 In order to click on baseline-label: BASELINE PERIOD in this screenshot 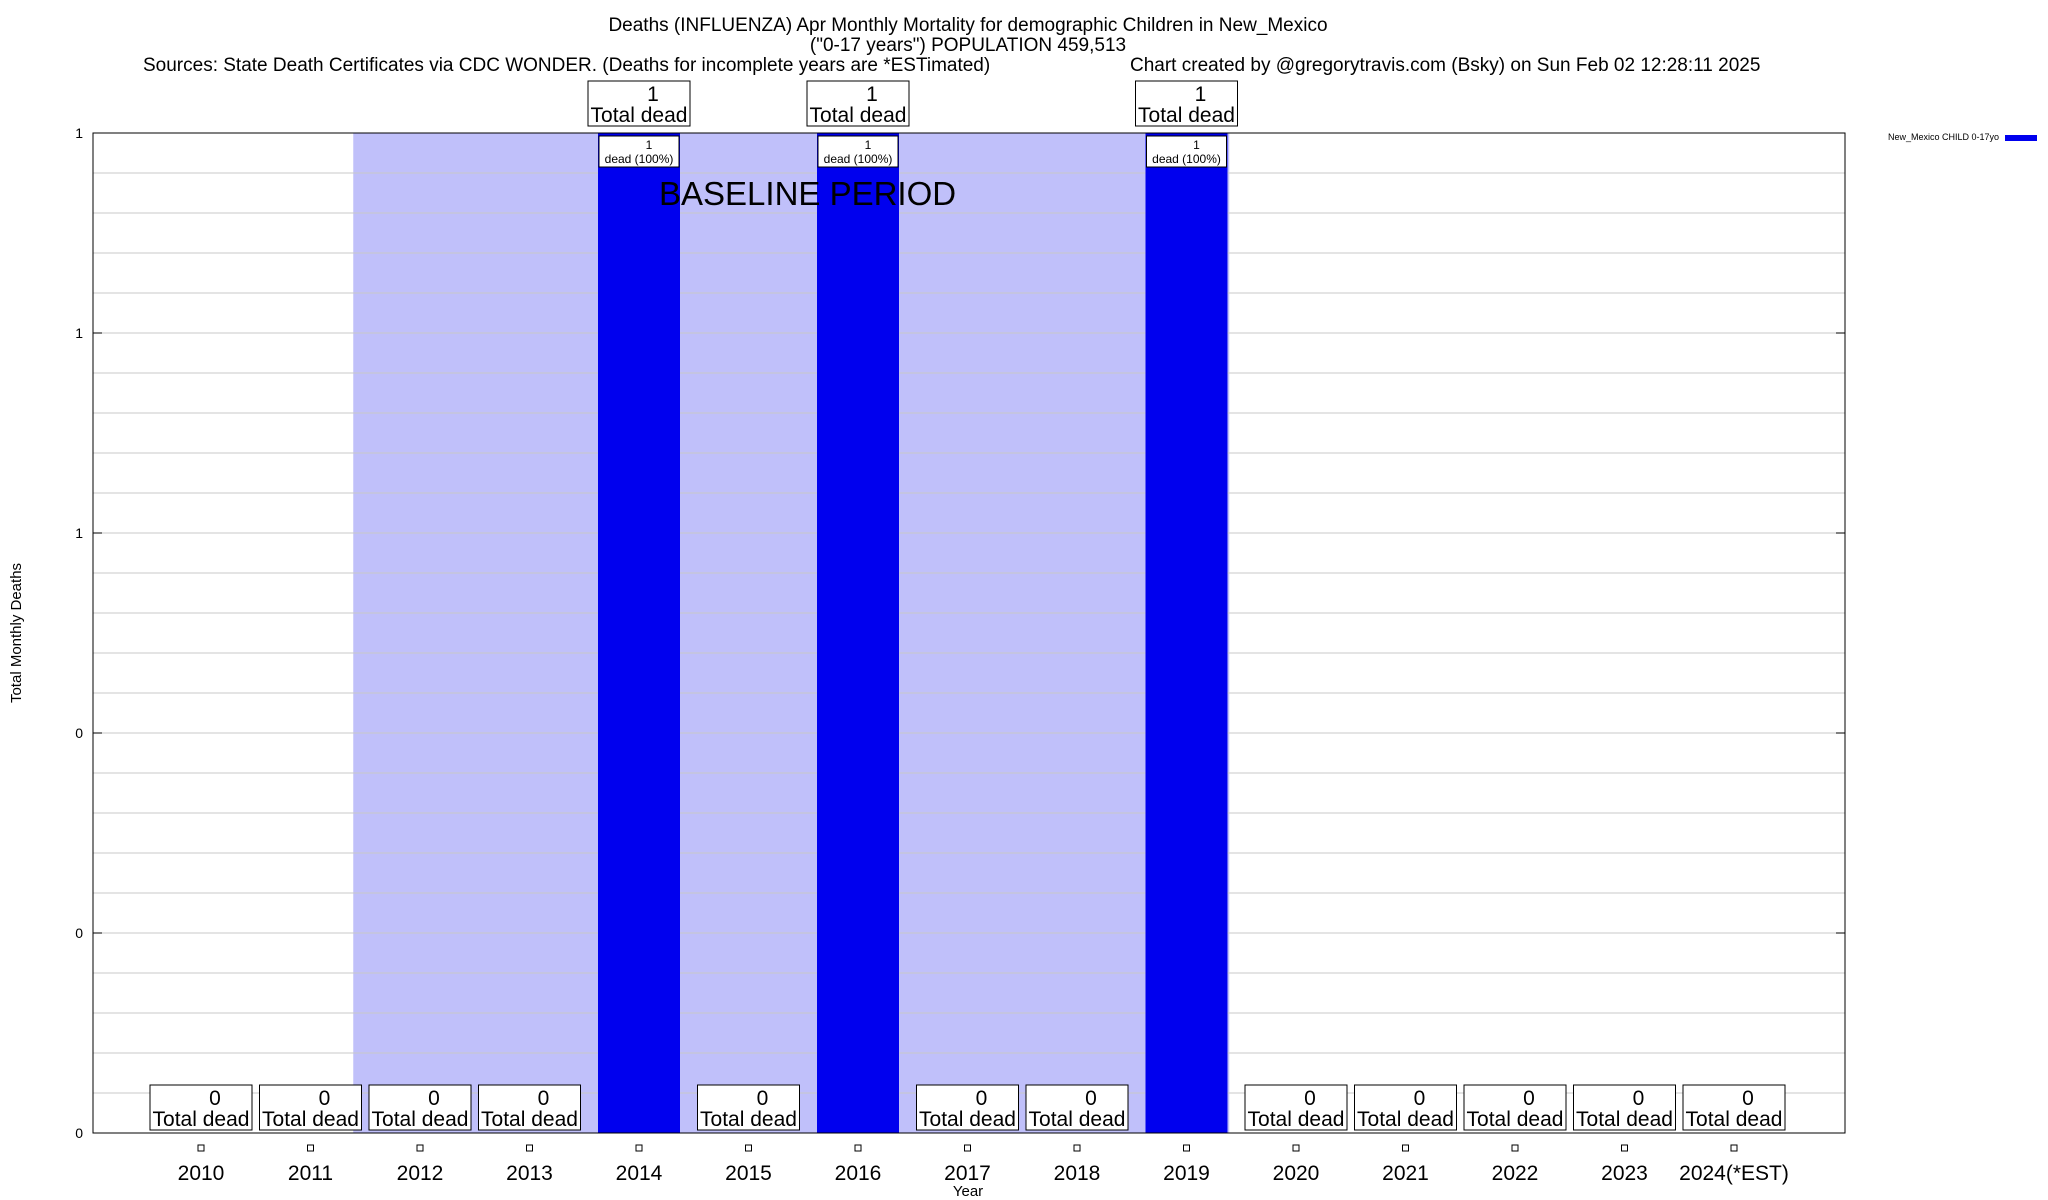, I will do `click(807, 193)`.